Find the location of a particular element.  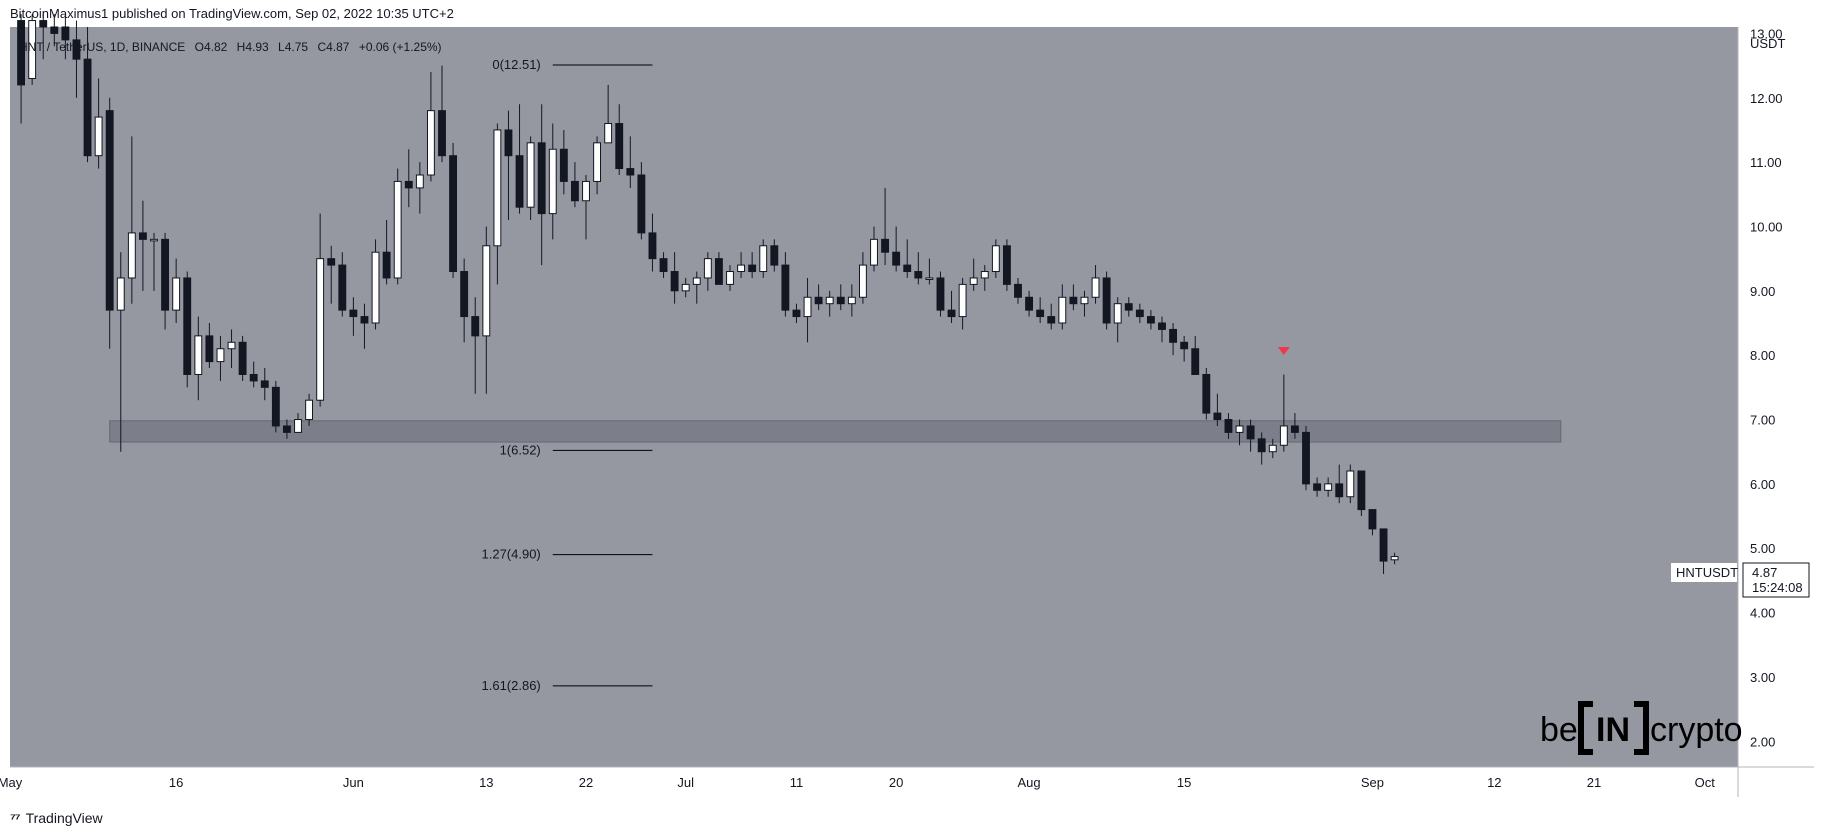

time-axis-bg is located at coordinates (874, 782).